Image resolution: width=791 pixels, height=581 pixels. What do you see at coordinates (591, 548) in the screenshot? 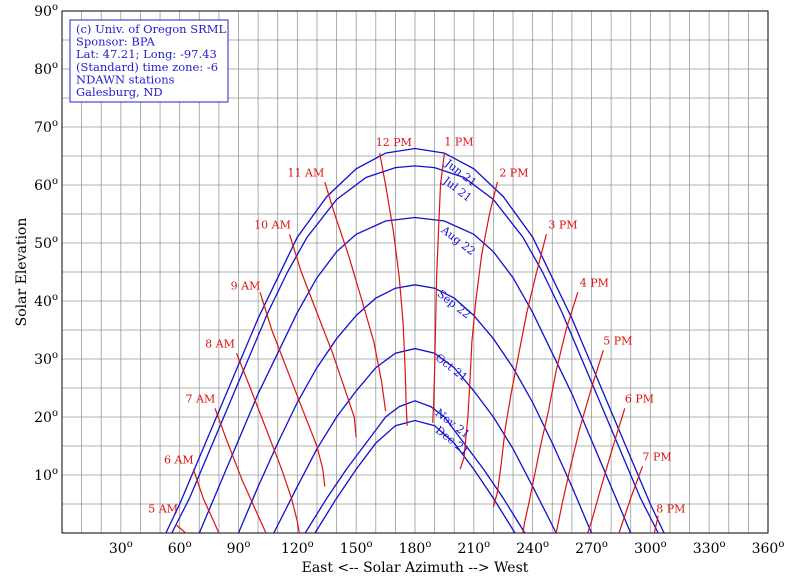
I see `x-tick-label: 270o` at bounding box center [591, 548].